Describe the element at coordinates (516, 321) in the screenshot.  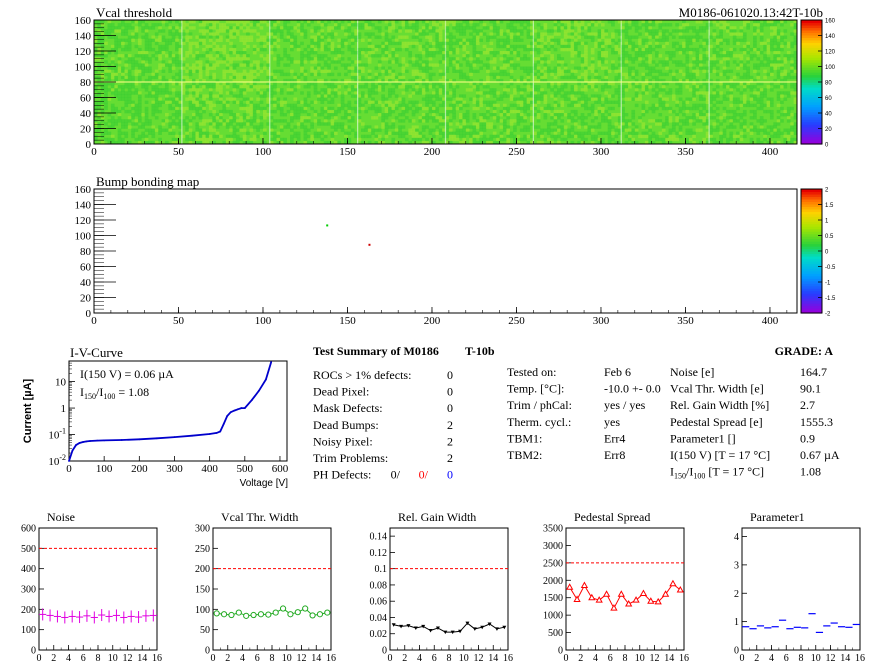
I see `x-tick-label: 250` at that location.